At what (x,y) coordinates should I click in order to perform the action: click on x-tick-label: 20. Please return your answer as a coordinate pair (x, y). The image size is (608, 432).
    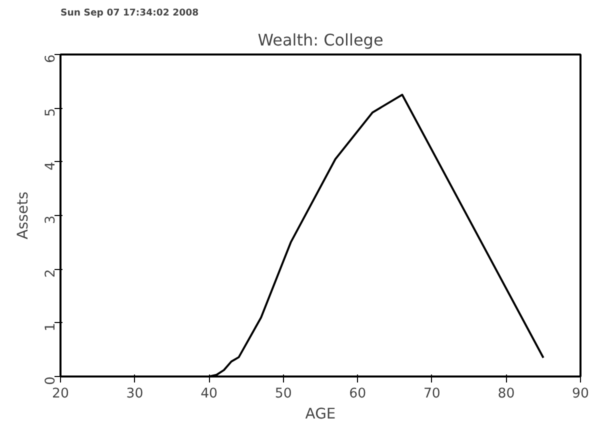
    Looking at the image, I should click on (60, 394).